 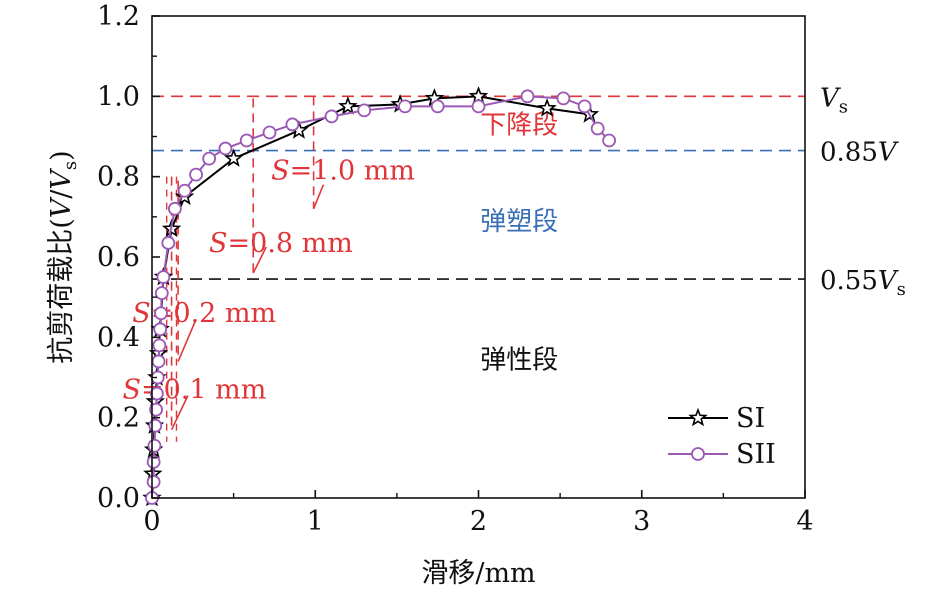 I want to click on y-label-text: 抗剪荷载比(, so click(x=61, y=291).